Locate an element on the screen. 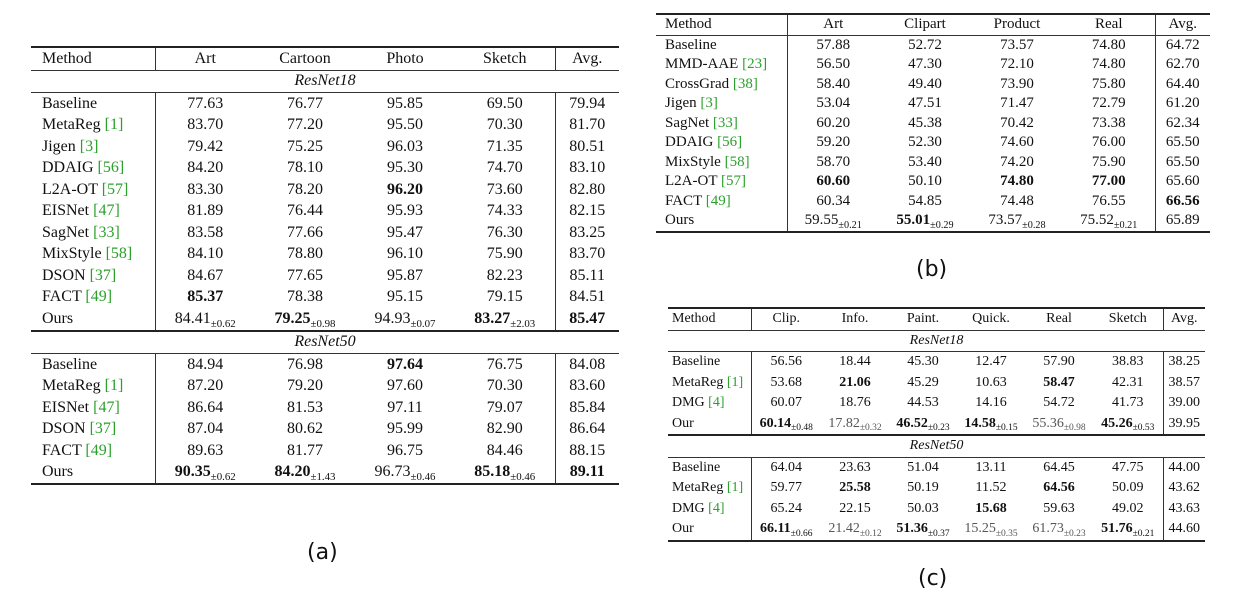  value-cell: 81.77 is located at coordinates (305, 451).